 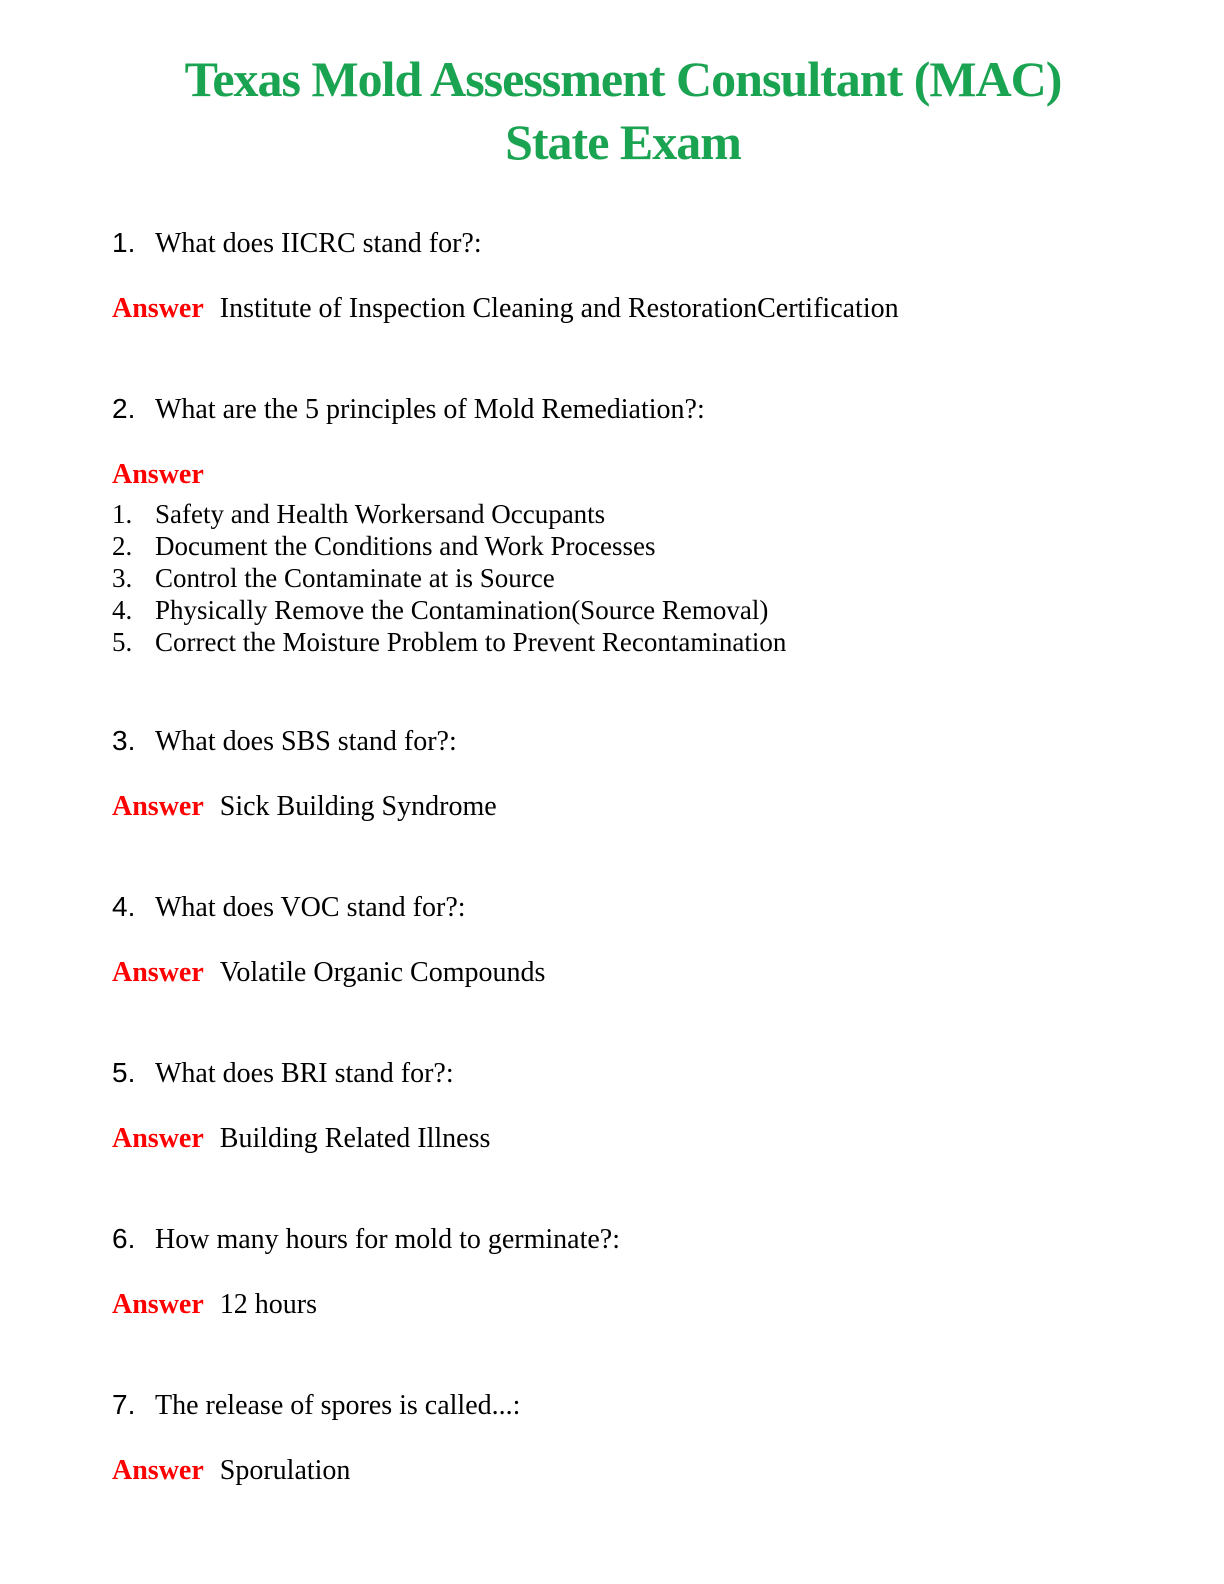 I want to click on question-line: 7. The release of spores is called...:, so click(x=623, y=1405).